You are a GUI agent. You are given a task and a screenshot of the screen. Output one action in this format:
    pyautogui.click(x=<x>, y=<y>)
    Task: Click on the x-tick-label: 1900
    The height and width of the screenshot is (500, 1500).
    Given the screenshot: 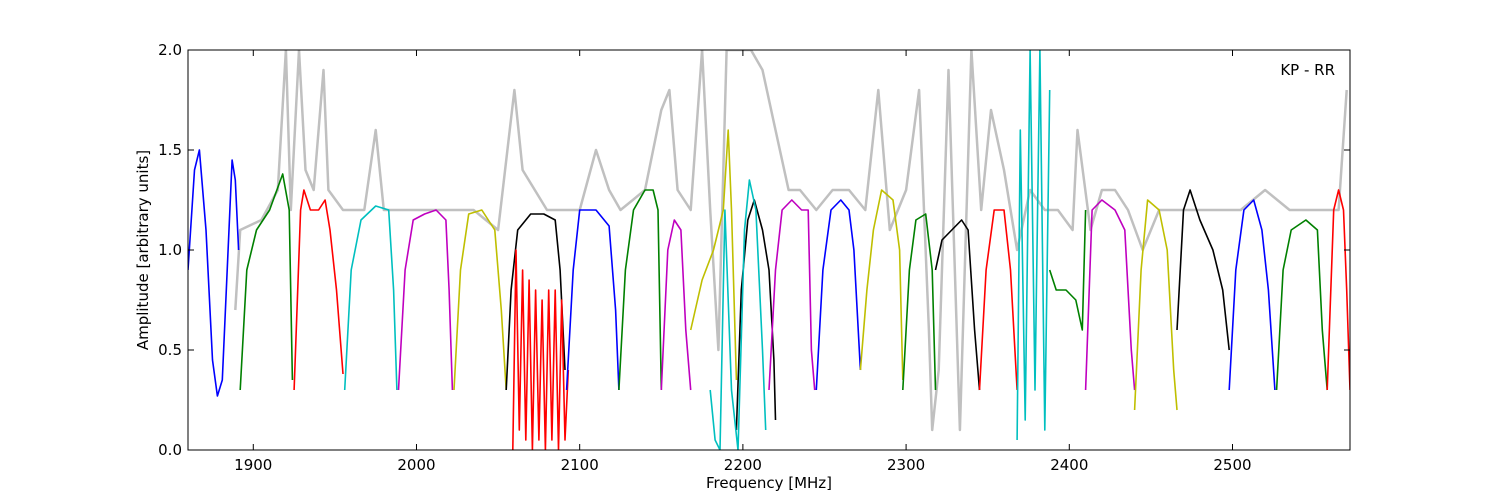 What is the action you would take?
    pyautogui.click(x=253, y=465)
    